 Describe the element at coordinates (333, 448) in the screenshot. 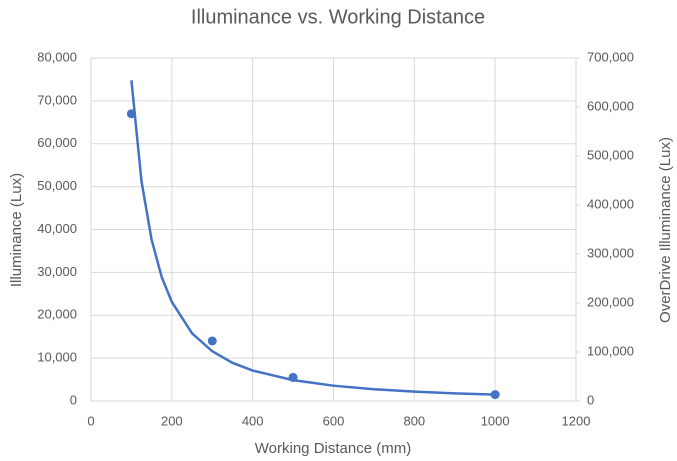

I see `x-axis-label: Working Distance (mm)` at that location.